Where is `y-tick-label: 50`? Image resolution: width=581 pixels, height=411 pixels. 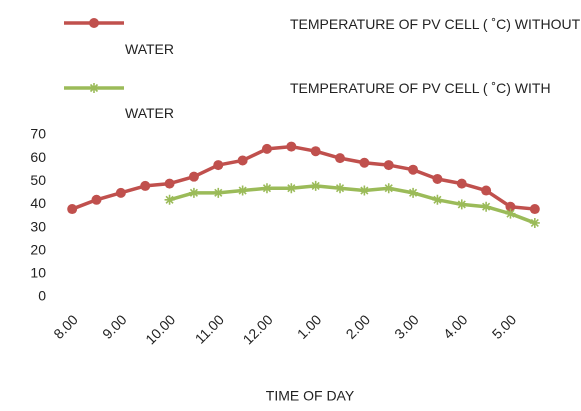 y-tick-label: 50 is located at coordinates (38, 180).